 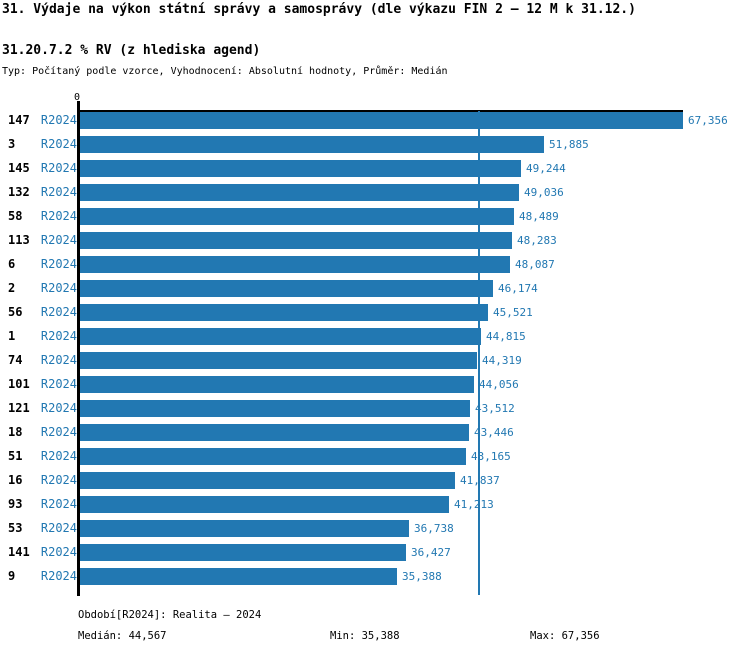 I want to click on bar-row: 2 R2024 46,174, so click(x=375, y=288).